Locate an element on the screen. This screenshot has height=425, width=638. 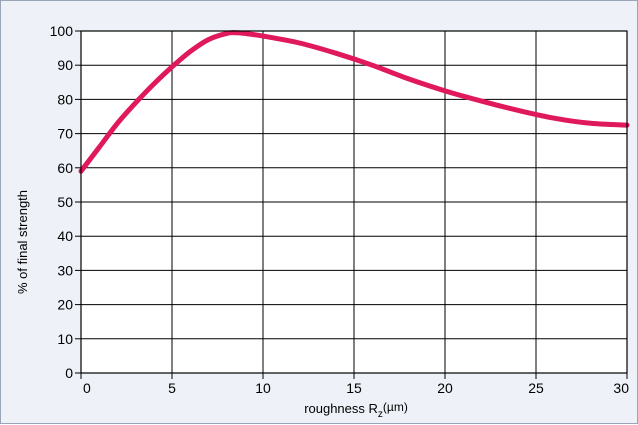
x-tick-label: 5 is located at coordinates (172, 388).